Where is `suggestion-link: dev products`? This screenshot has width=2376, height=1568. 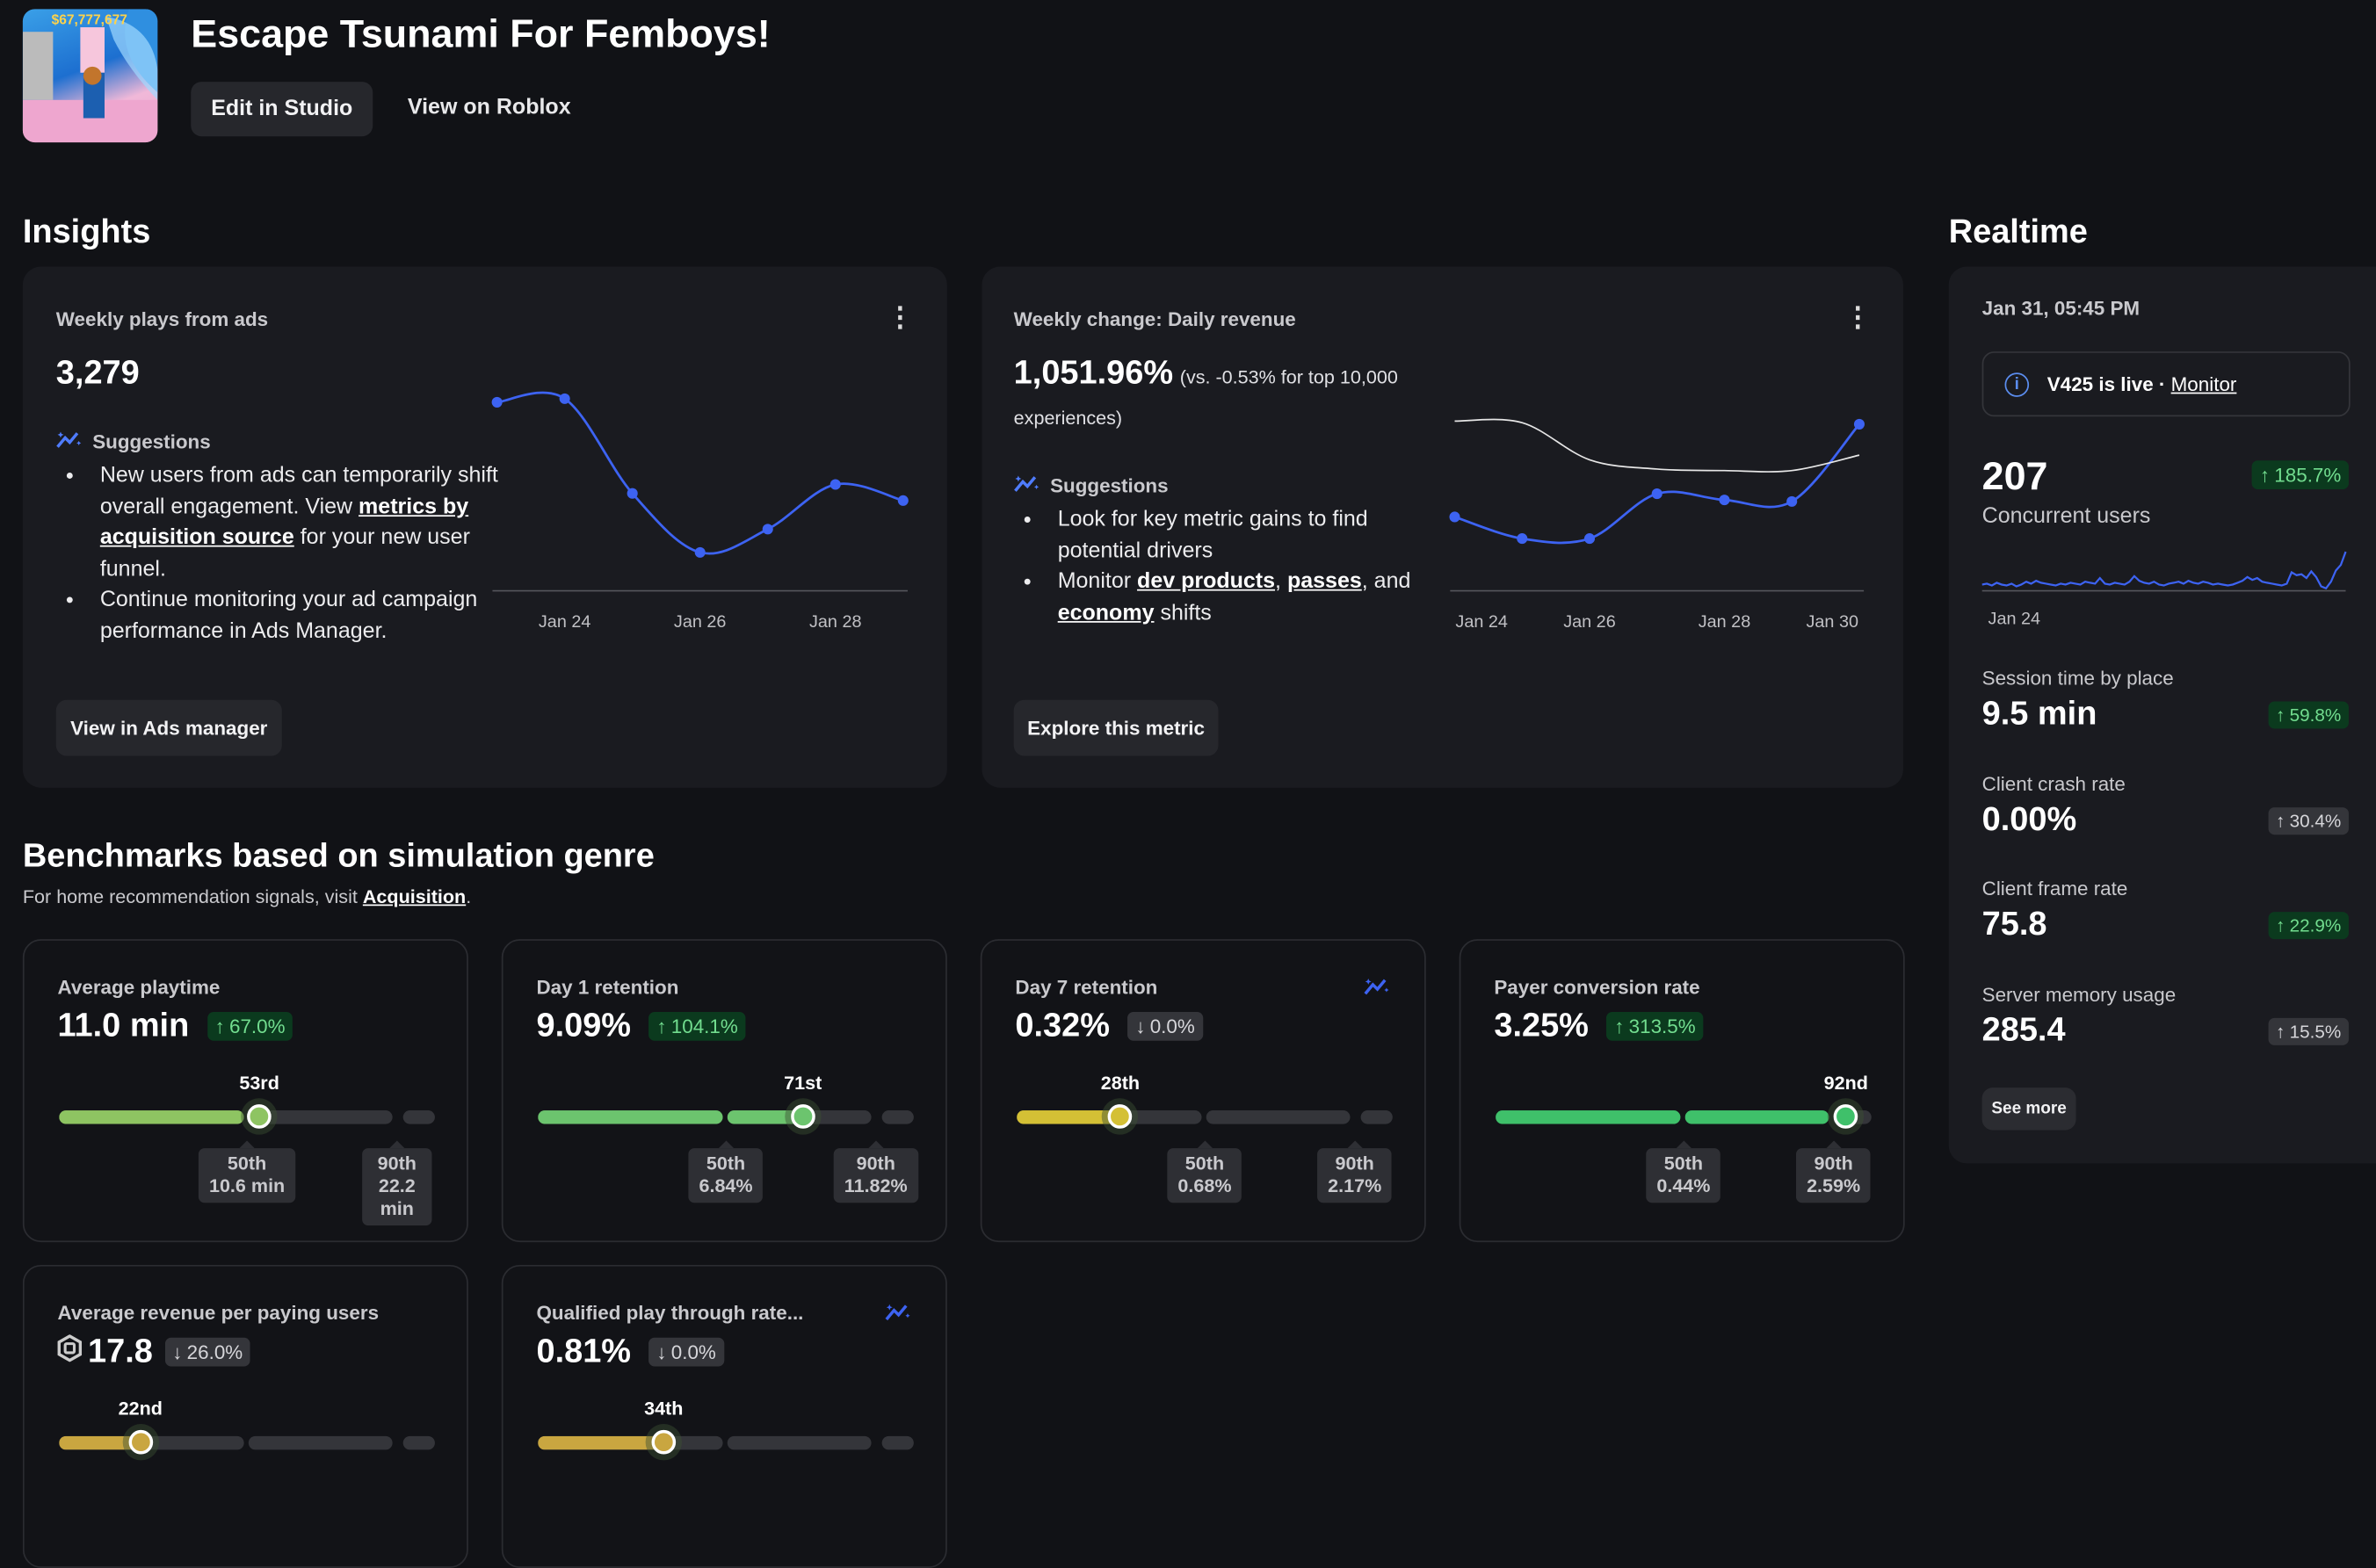
suggestion-link: dev products is located at coordinates (1206, 582).